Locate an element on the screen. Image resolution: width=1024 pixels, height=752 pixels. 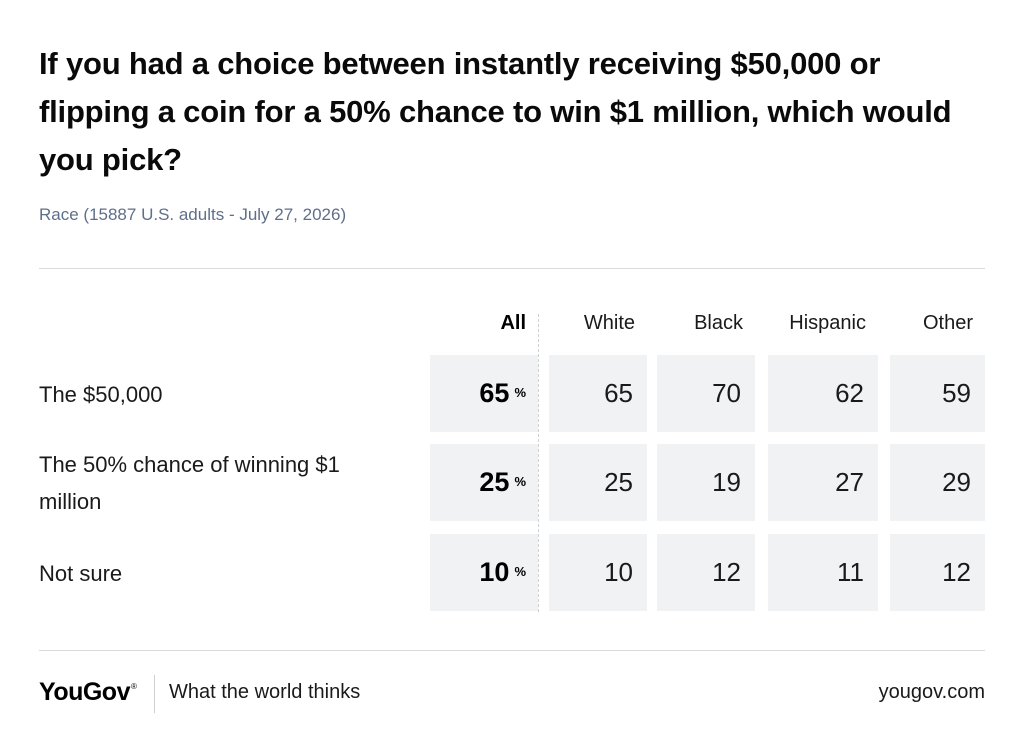
value-cell-hispanic: 11 is located at coordinates (823, 572).